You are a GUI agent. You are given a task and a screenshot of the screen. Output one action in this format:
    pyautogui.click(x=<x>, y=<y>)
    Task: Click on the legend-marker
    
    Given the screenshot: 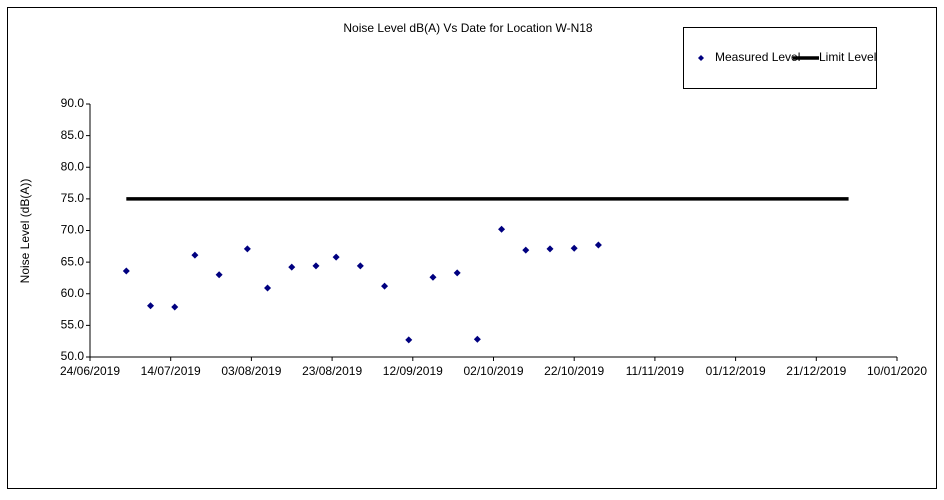 What is the action you would take?
    pyautogui.click(x=701, y=58)
    